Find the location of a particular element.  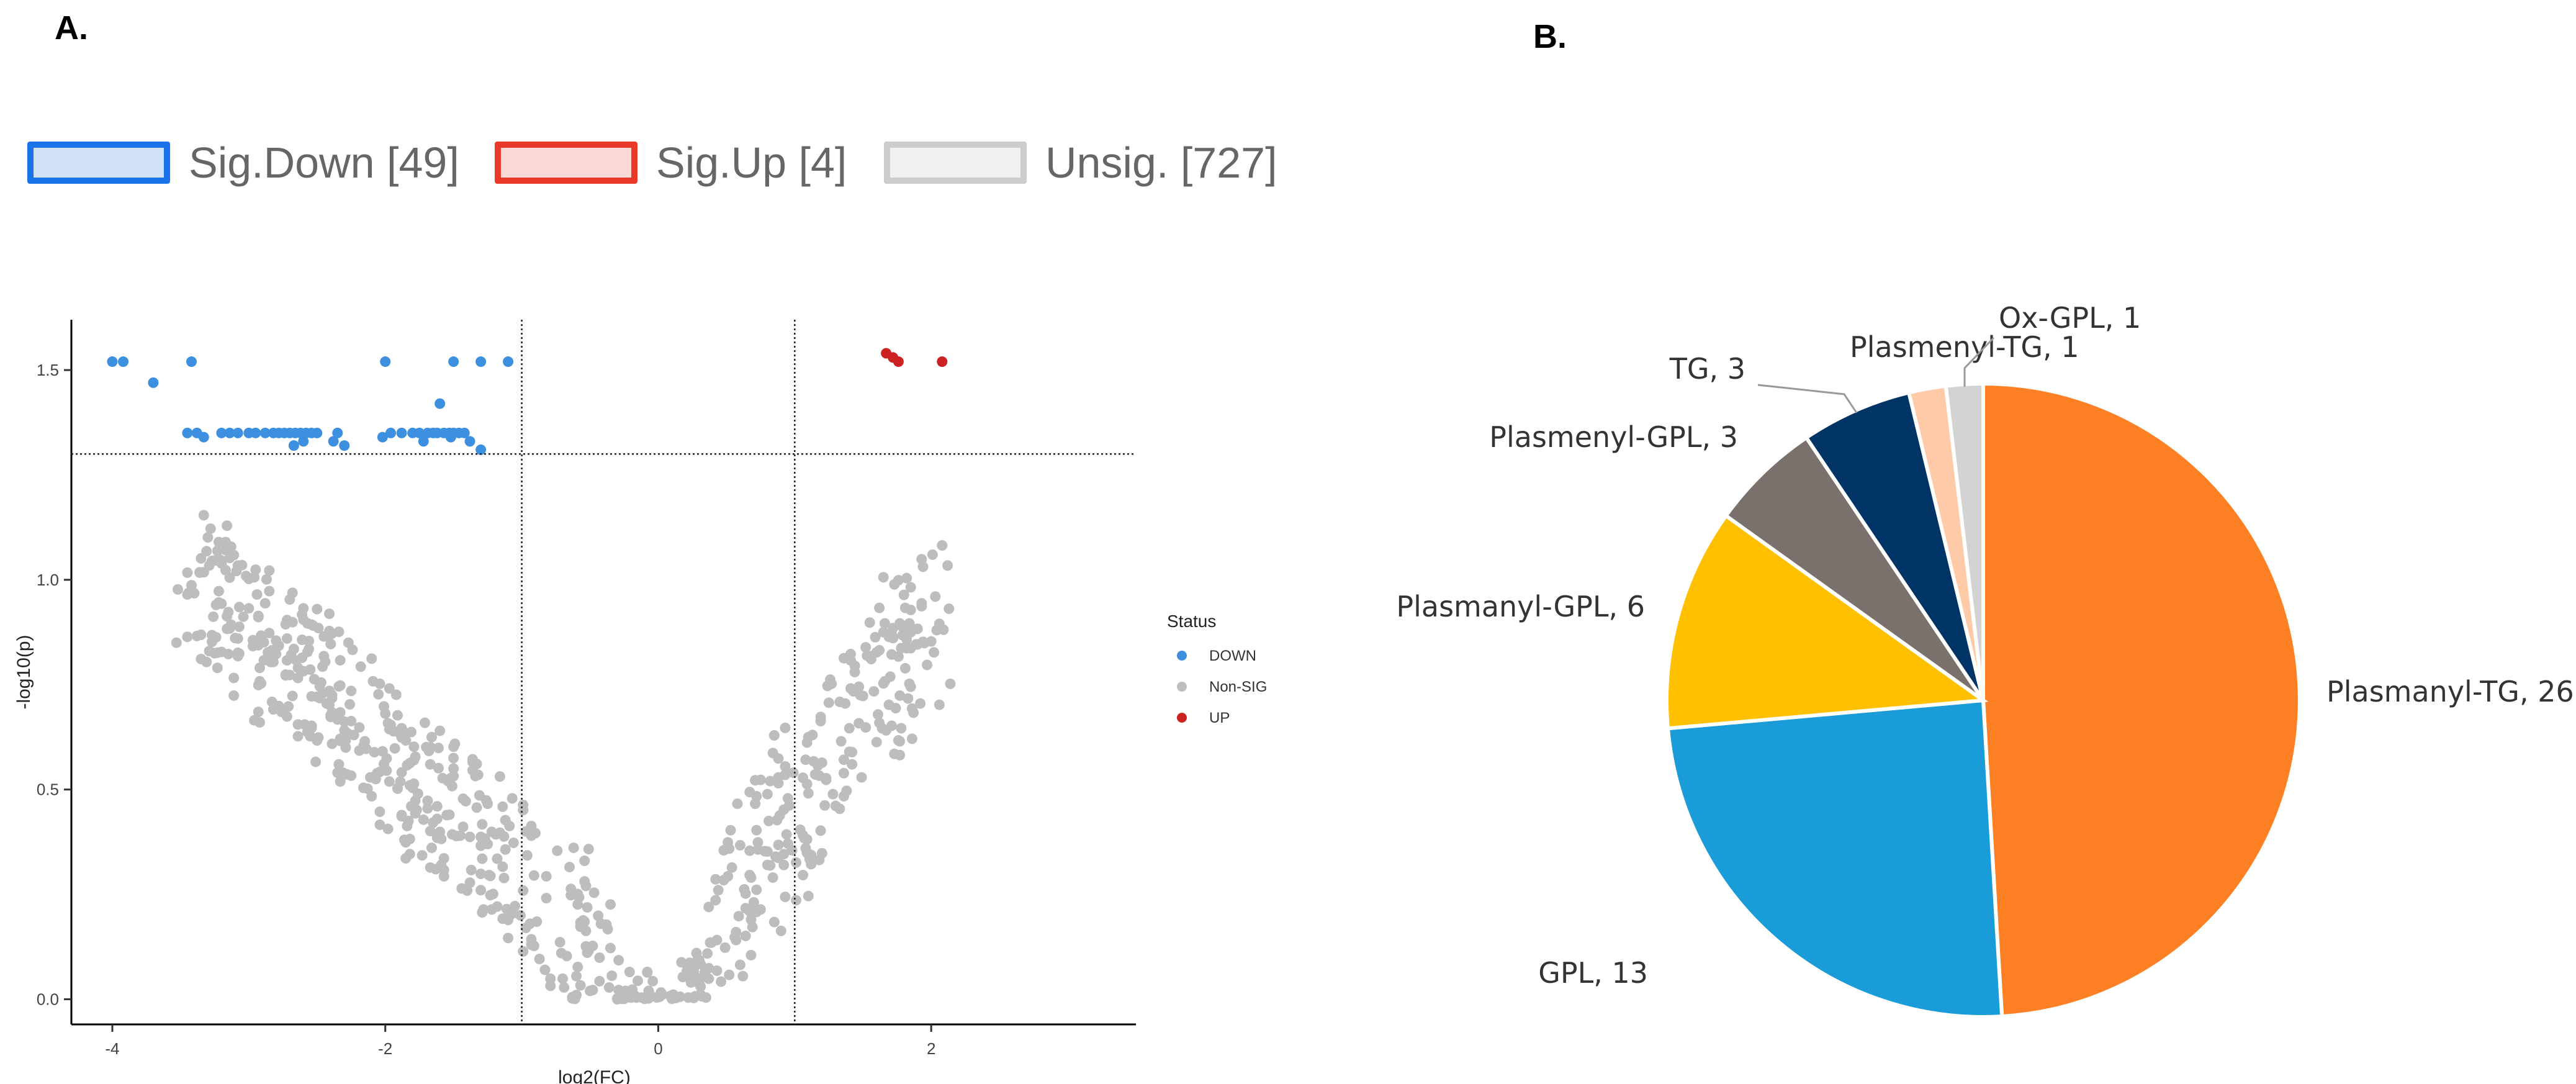

legend-swatch-sig-up is located at coordinates (566, 163).